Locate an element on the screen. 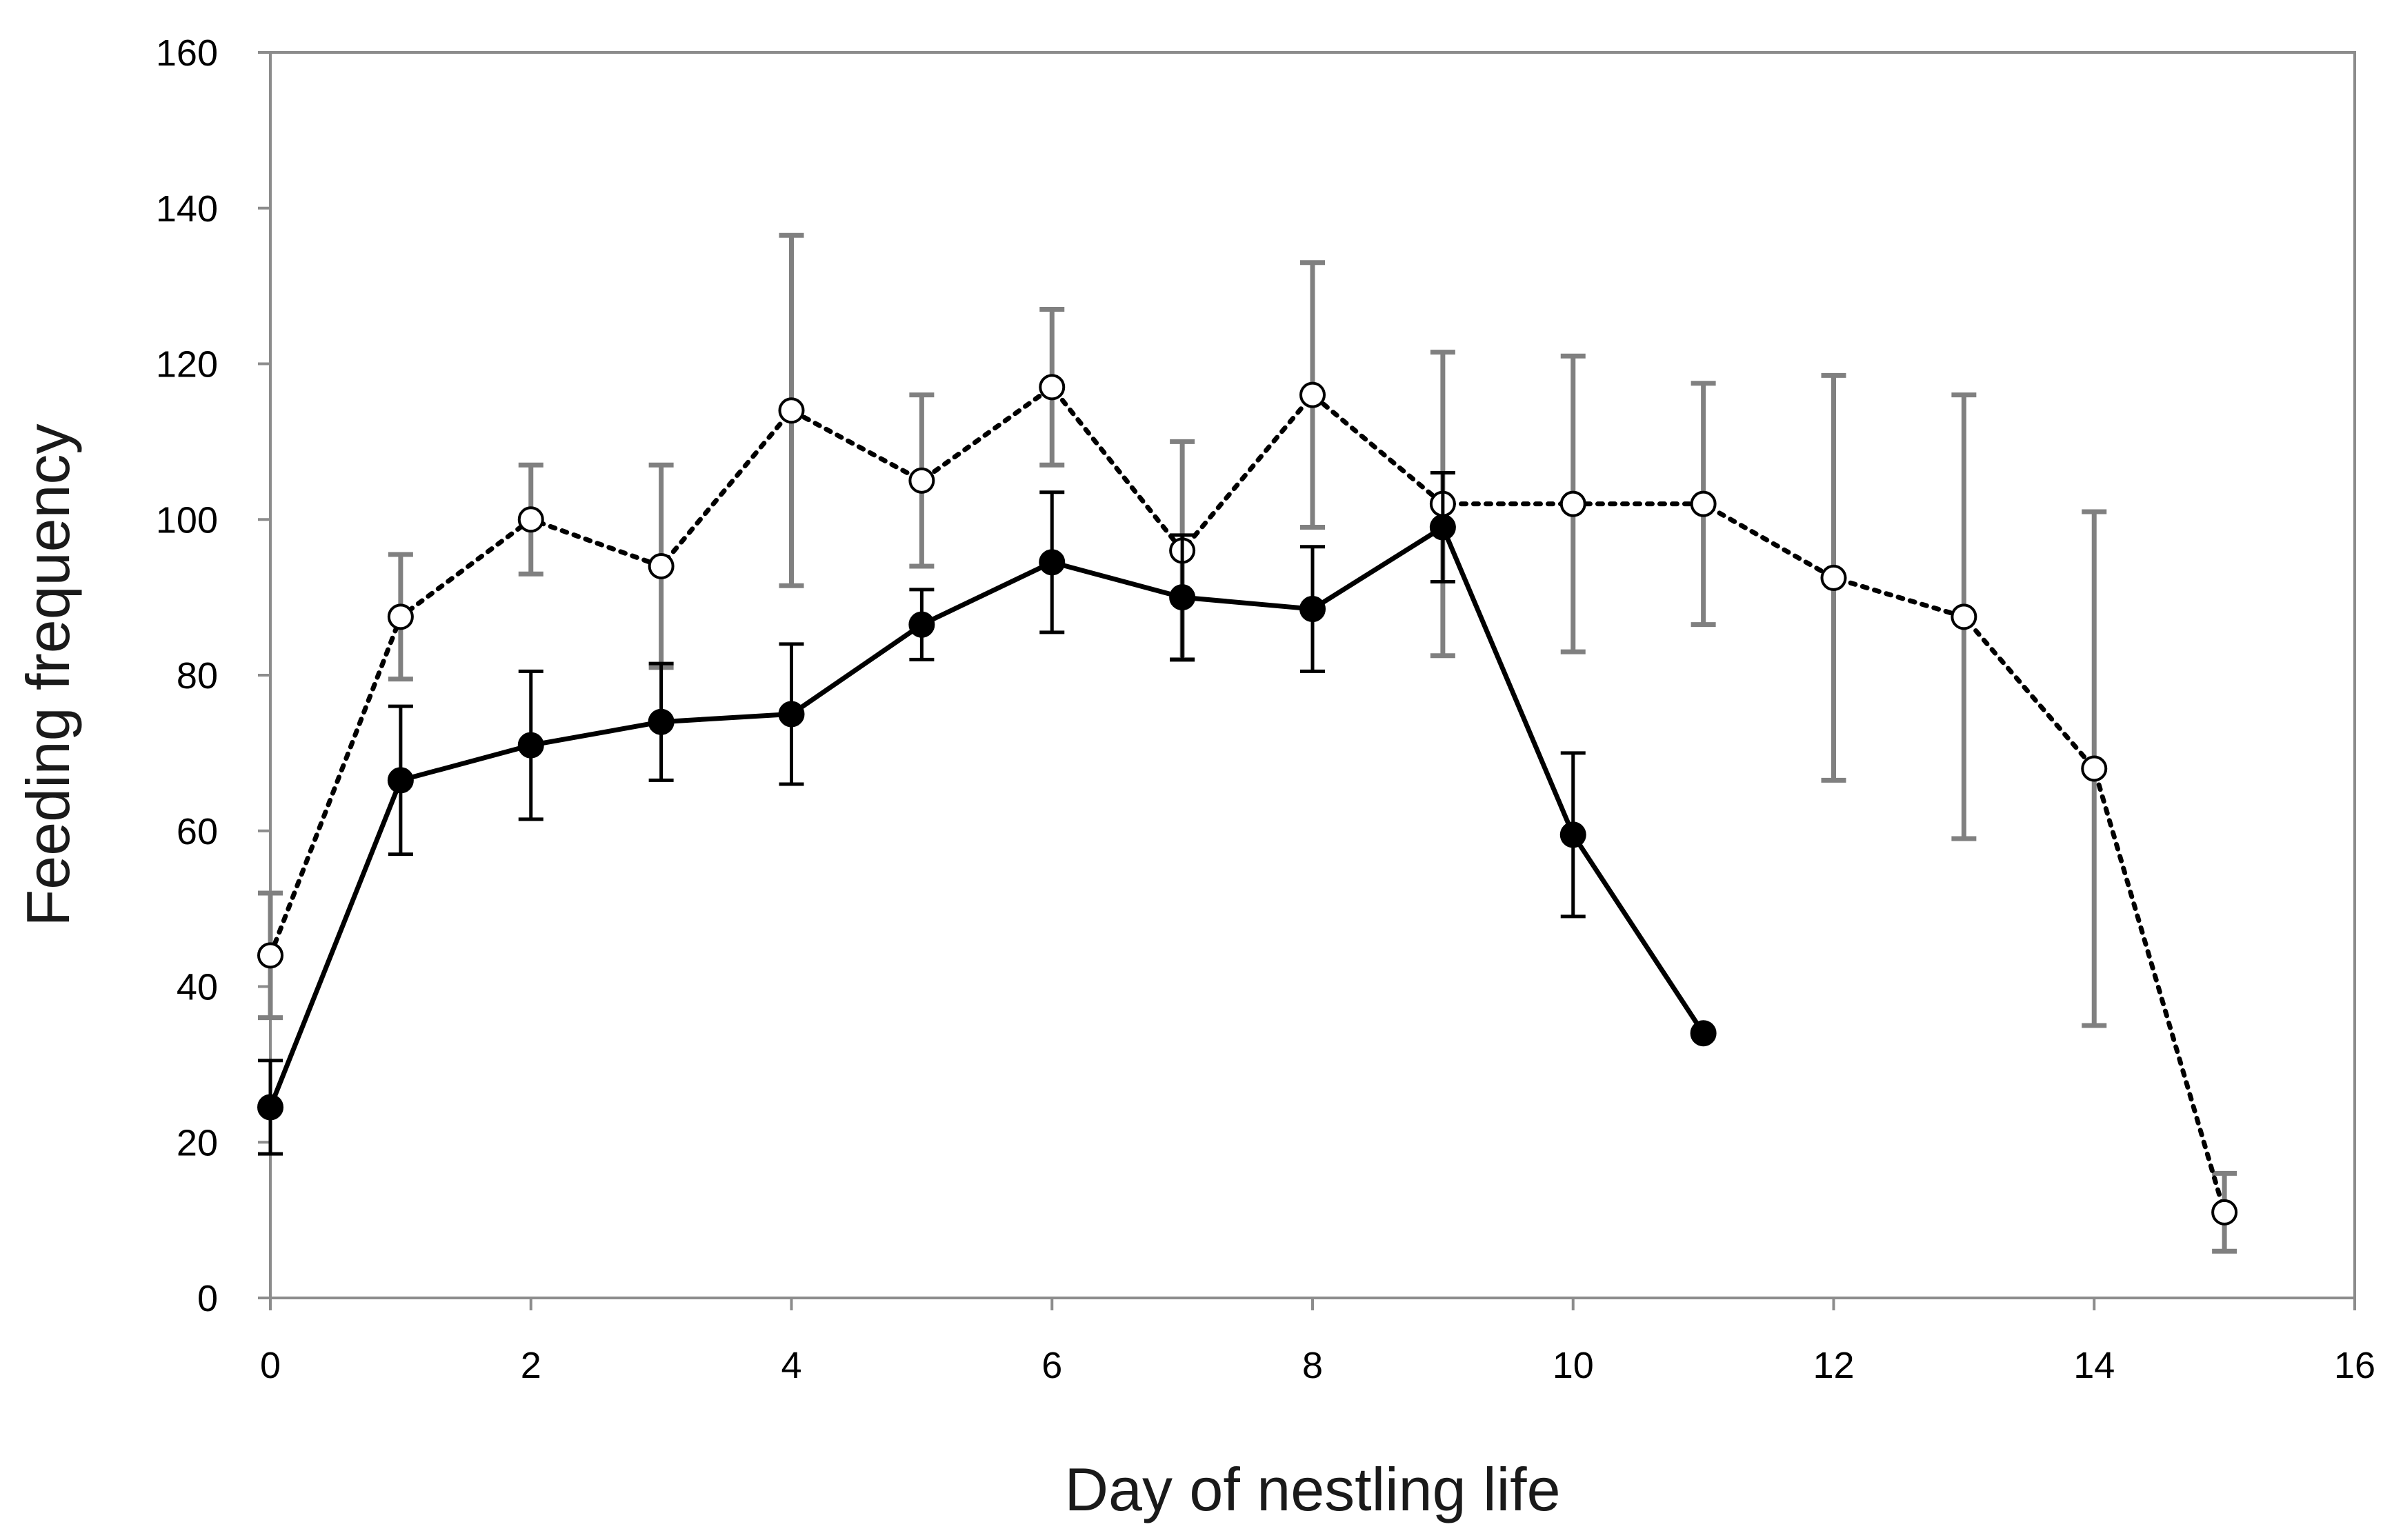 This screenshot has width=2403, height=1540. y-tick-label: 40 is located at coordinates (197, 988).